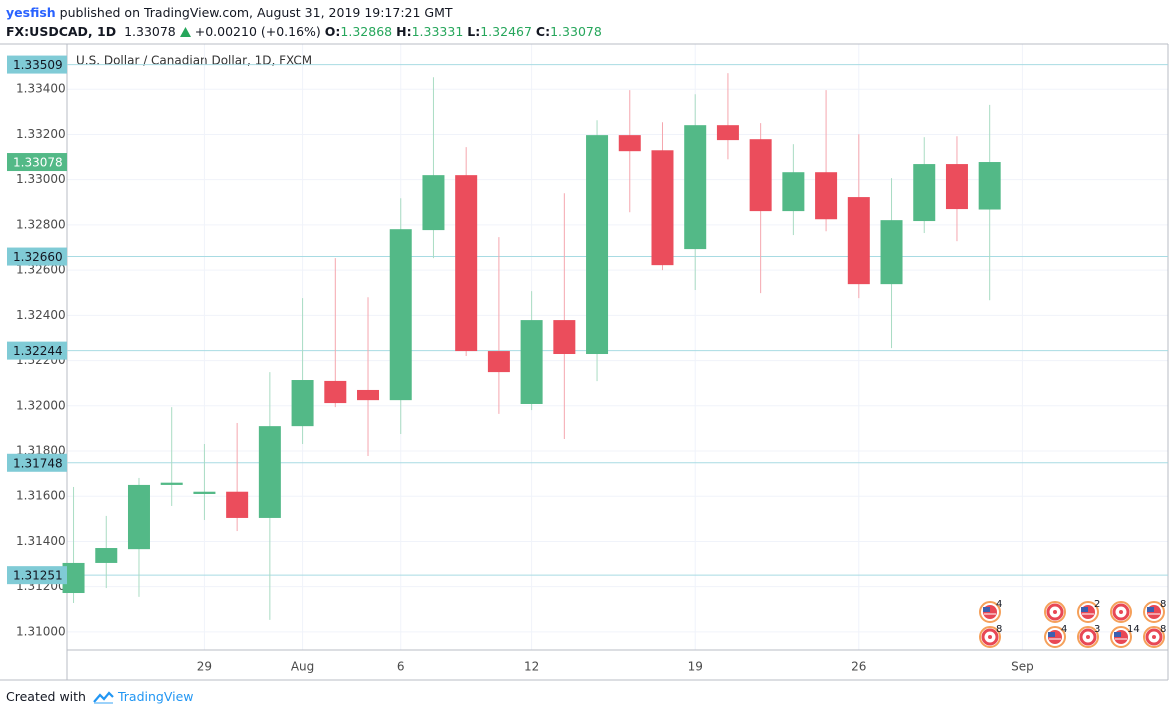 The image size is (1176, 716). What do you see at coordinates (41, 179) in the screenshot?
I see `y-tick-label: 1.33000` at bounding box center [41, 179].